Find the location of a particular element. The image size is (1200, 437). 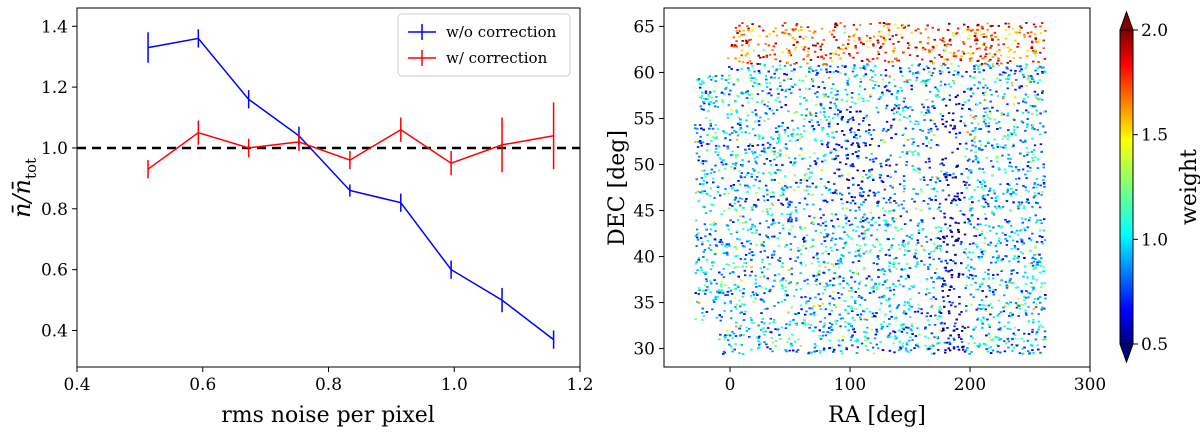

legend-label-with-correction: w/ correction is located at coordinates (497, 58).